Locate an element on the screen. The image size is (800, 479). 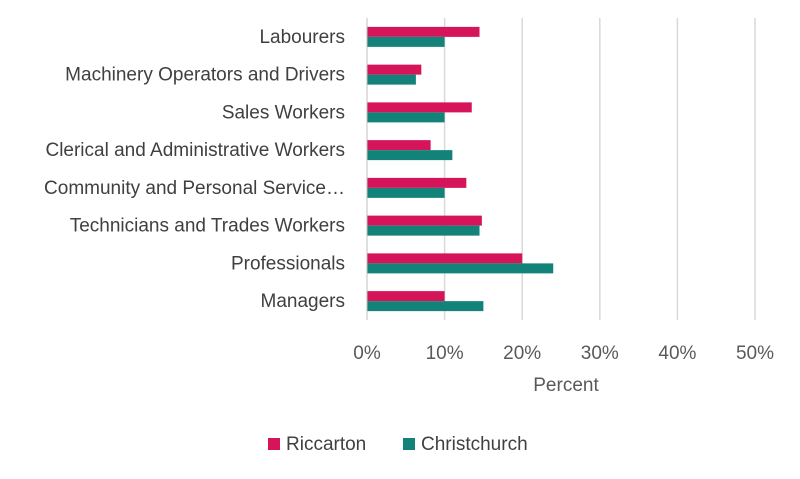
x-tick-label: 50% is located at coordinates (755, 353).